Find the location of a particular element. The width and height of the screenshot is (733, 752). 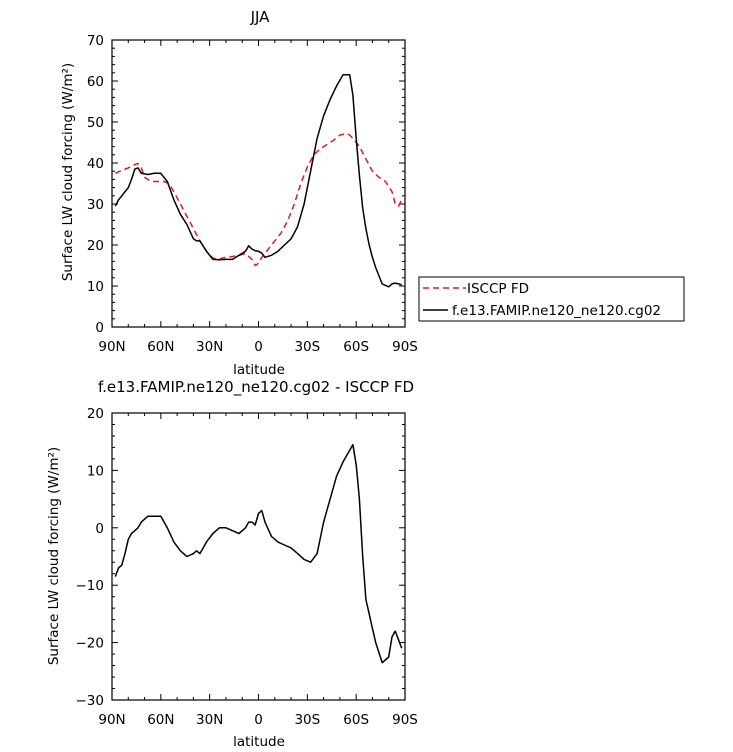

bottom-x-tick-label: 30S is located at coordinates (307, 720).